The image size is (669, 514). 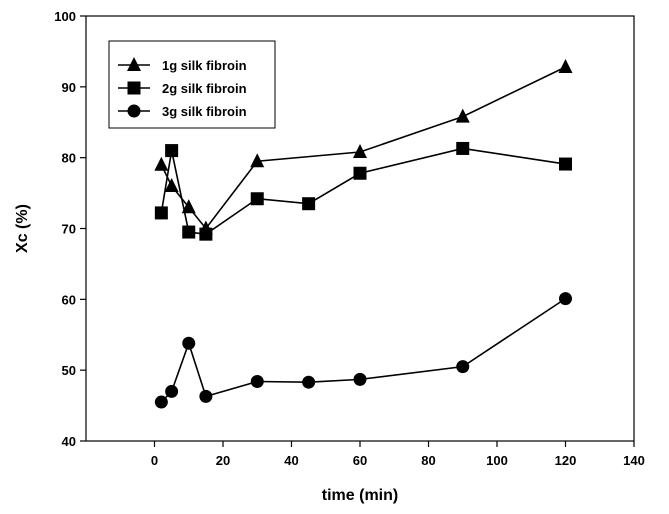 I want to click on y-tick-label: 40, so click(x=69, y=441).